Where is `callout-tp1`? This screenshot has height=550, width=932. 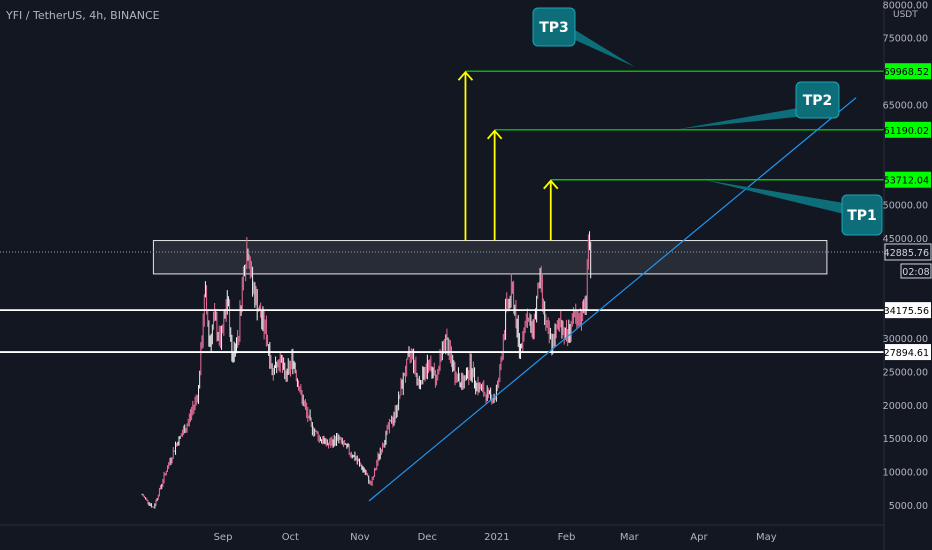 callout-tp1 is located at coordinates (862, 215).